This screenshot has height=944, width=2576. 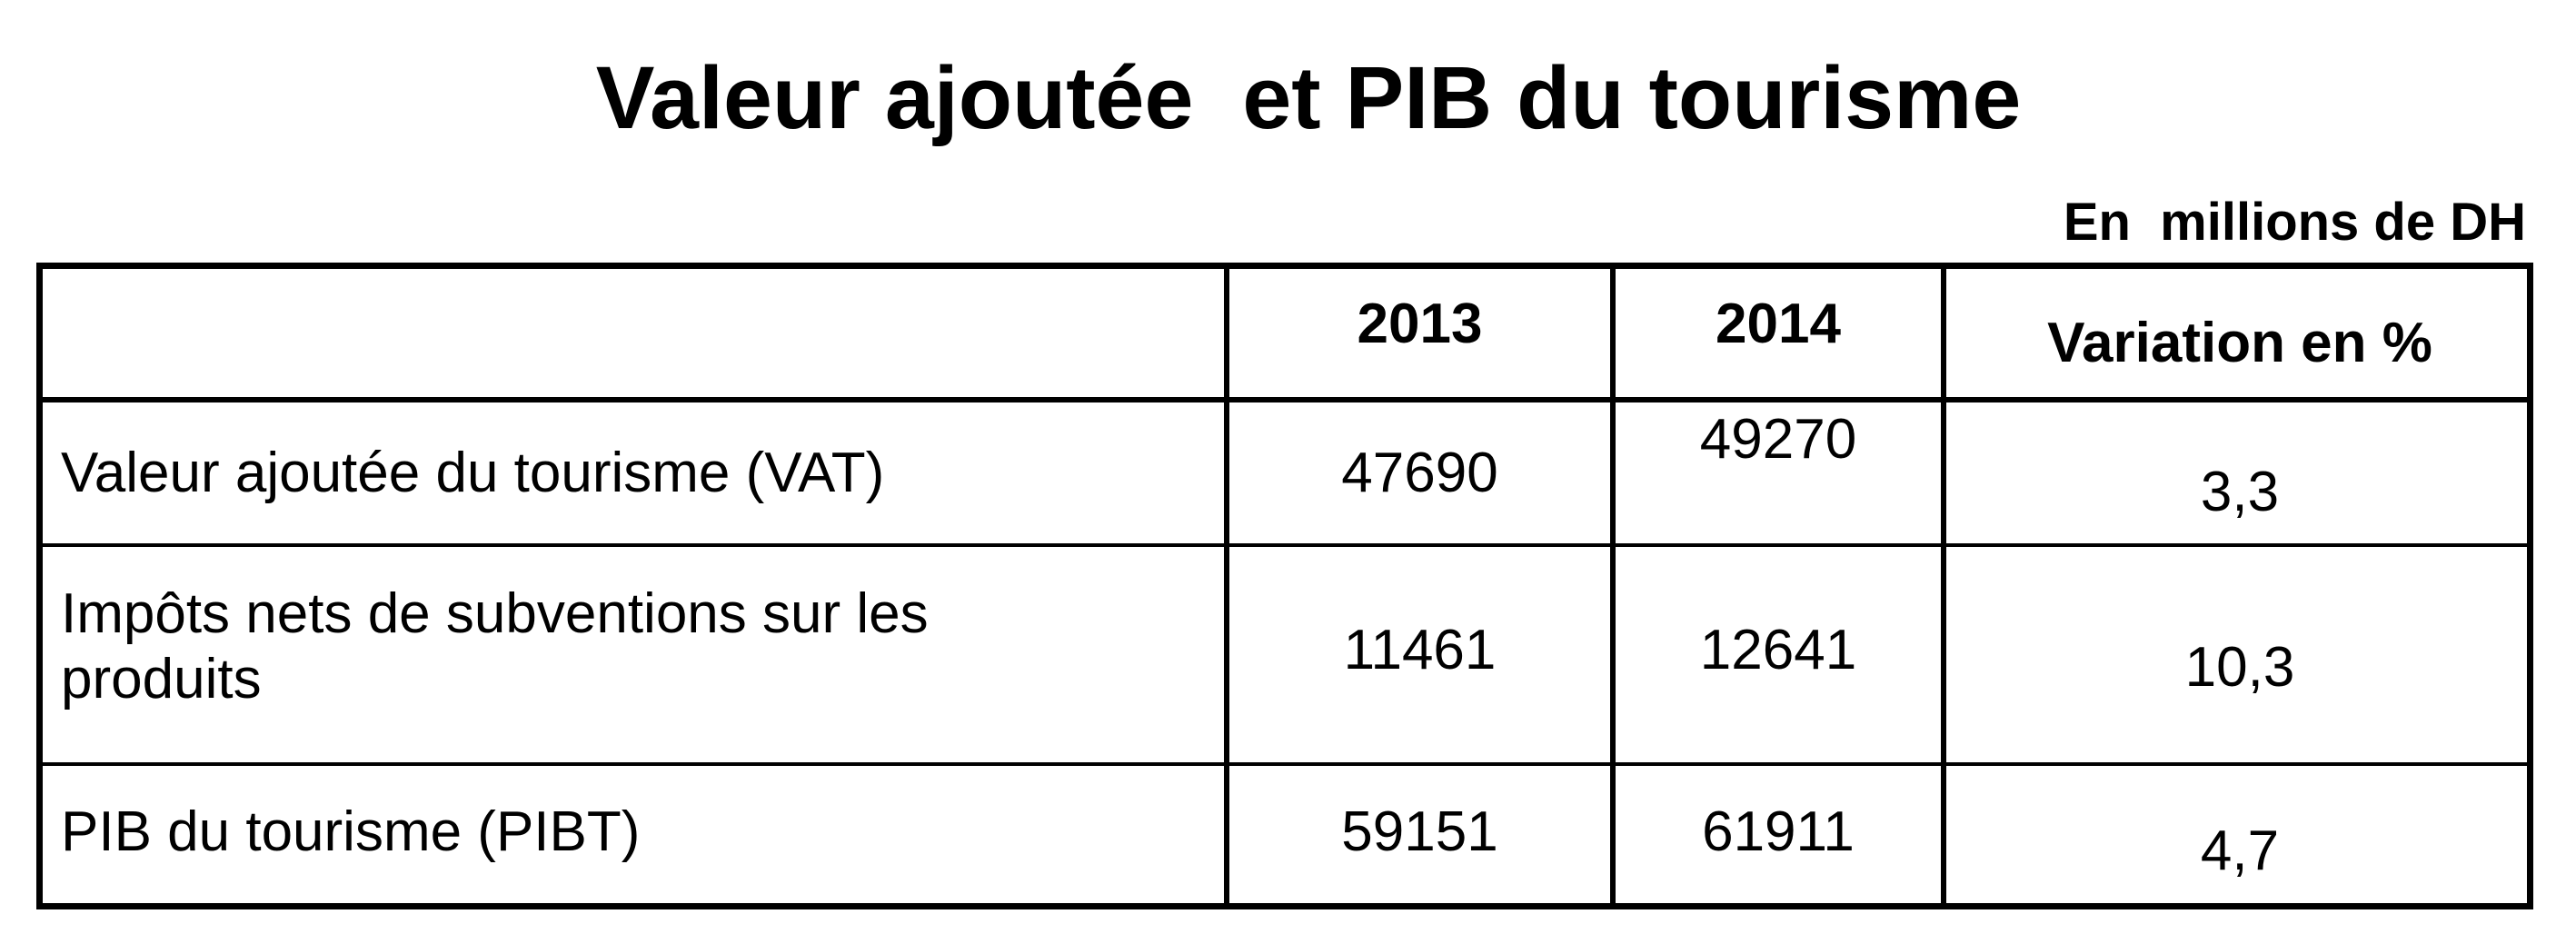 I want to click on row-label: PIB du tourisme (PIBT), so click(x=351, y=831).